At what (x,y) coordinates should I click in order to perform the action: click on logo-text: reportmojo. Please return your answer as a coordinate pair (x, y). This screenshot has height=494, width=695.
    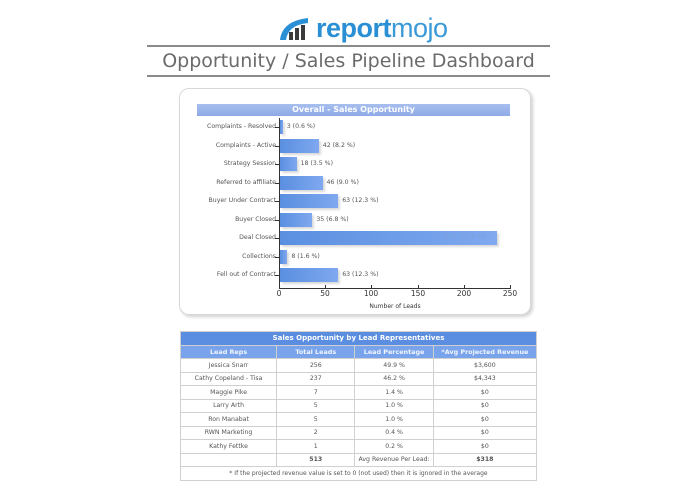
    Looking at the image, I should click on (382, 28).